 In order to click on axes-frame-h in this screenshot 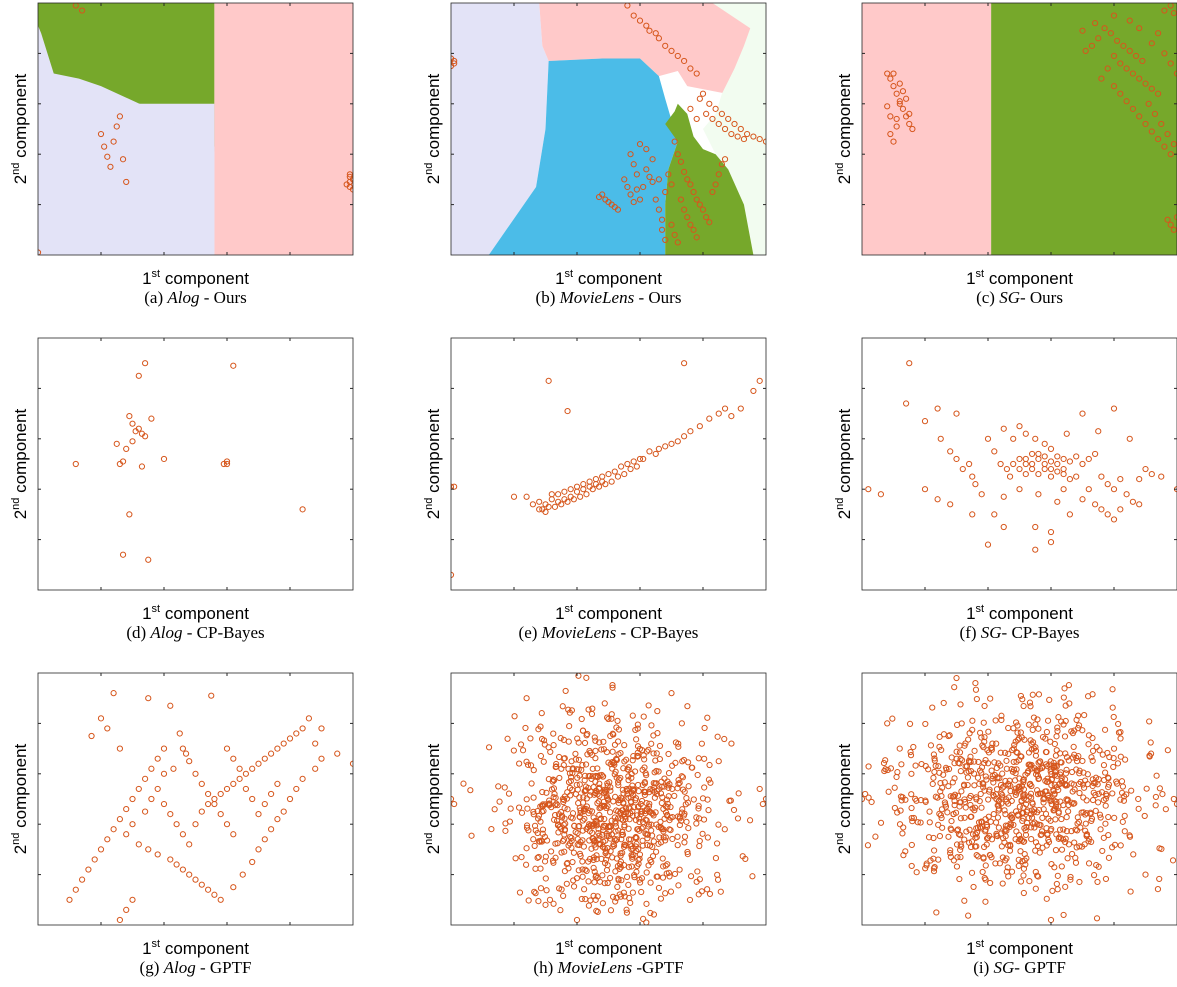, I will do `click(608, 799)`.